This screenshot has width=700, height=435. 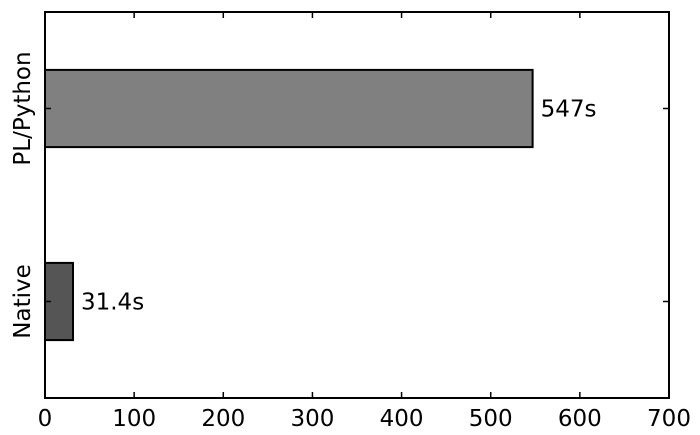 I want to click on data-label: 547s, so click(x=569, y=110).